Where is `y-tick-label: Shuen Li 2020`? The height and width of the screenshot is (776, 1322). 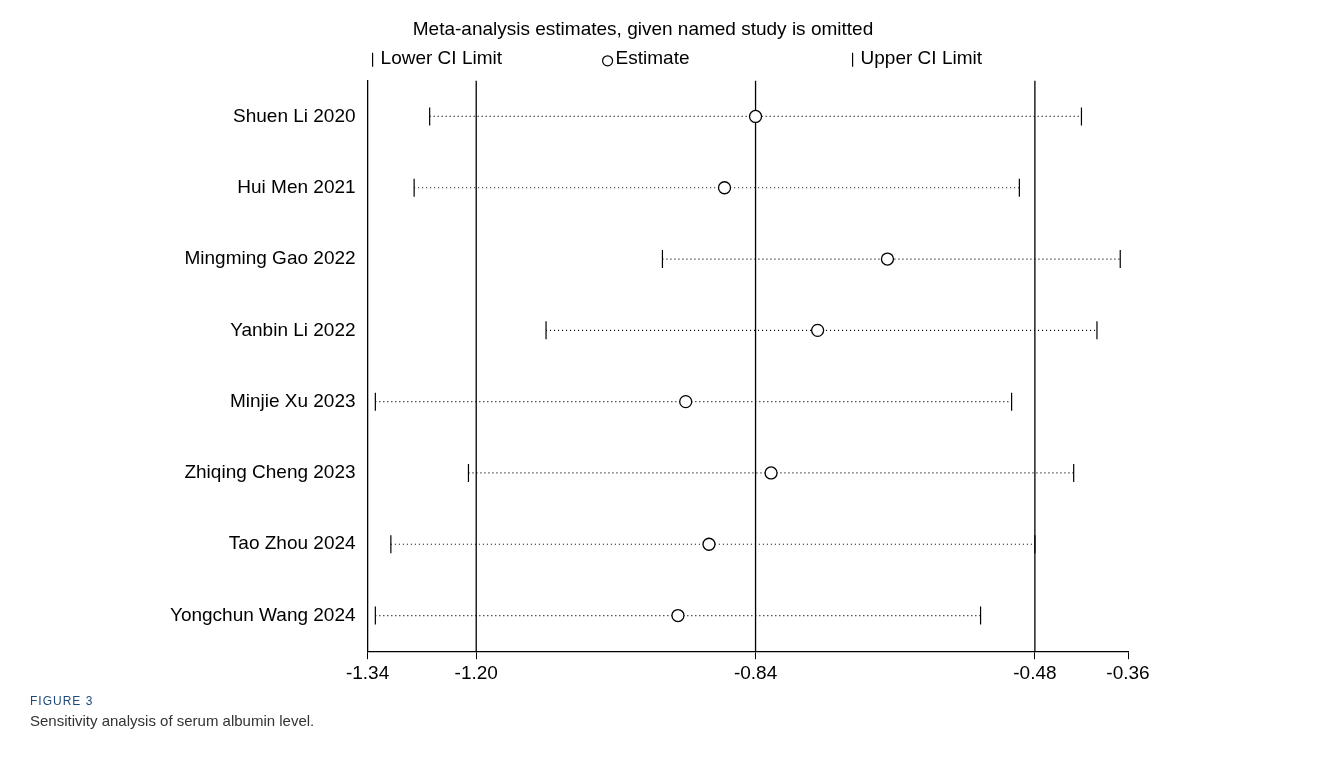
y-tick-label: Shuen Li 2020 is located at coordinates (294, 115).